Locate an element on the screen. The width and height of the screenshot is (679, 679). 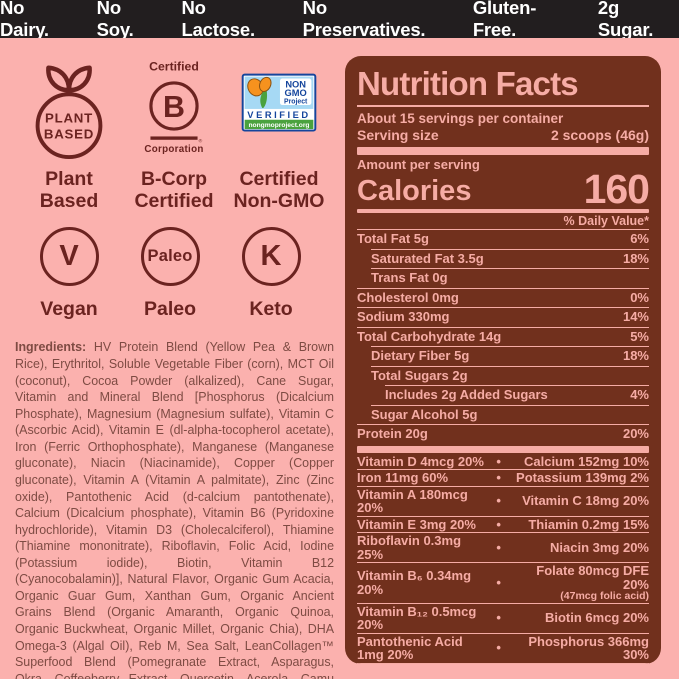
nutrient-row: Sugar Alcohol 5g is located at coordinates (510, 414).